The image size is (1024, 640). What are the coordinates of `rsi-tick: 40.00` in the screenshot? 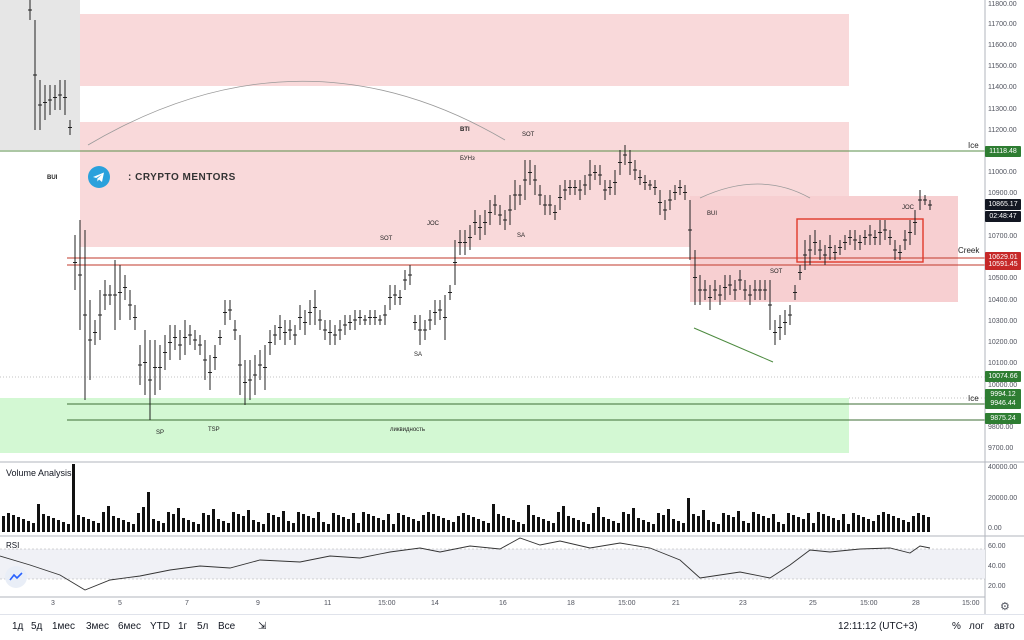 It's located at (997, 566).